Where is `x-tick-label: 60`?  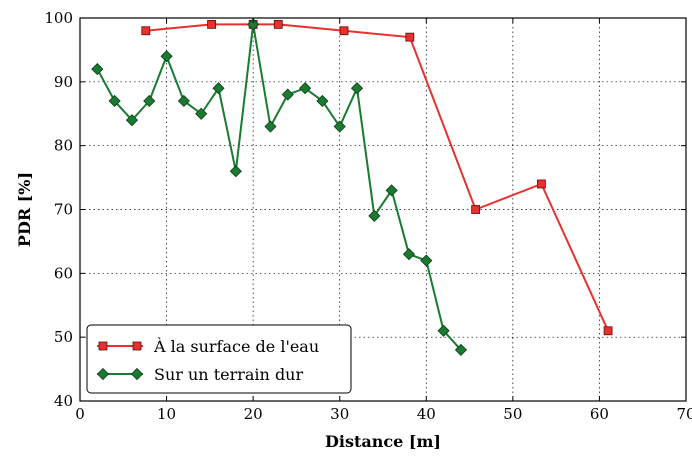
x-tick-label: 60 is located at coordinates (599, 414).